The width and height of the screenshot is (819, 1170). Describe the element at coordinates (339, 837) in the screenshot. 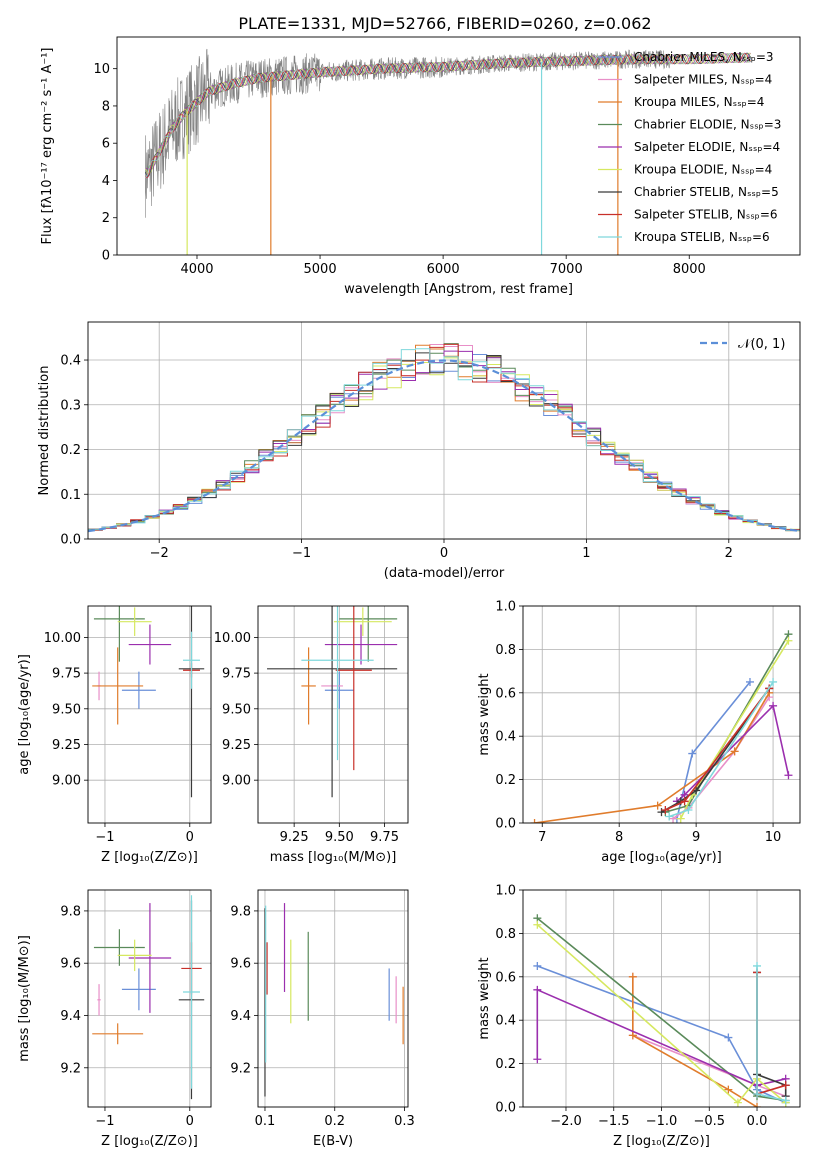

I see `x-tick-label: 9.50` at that location.